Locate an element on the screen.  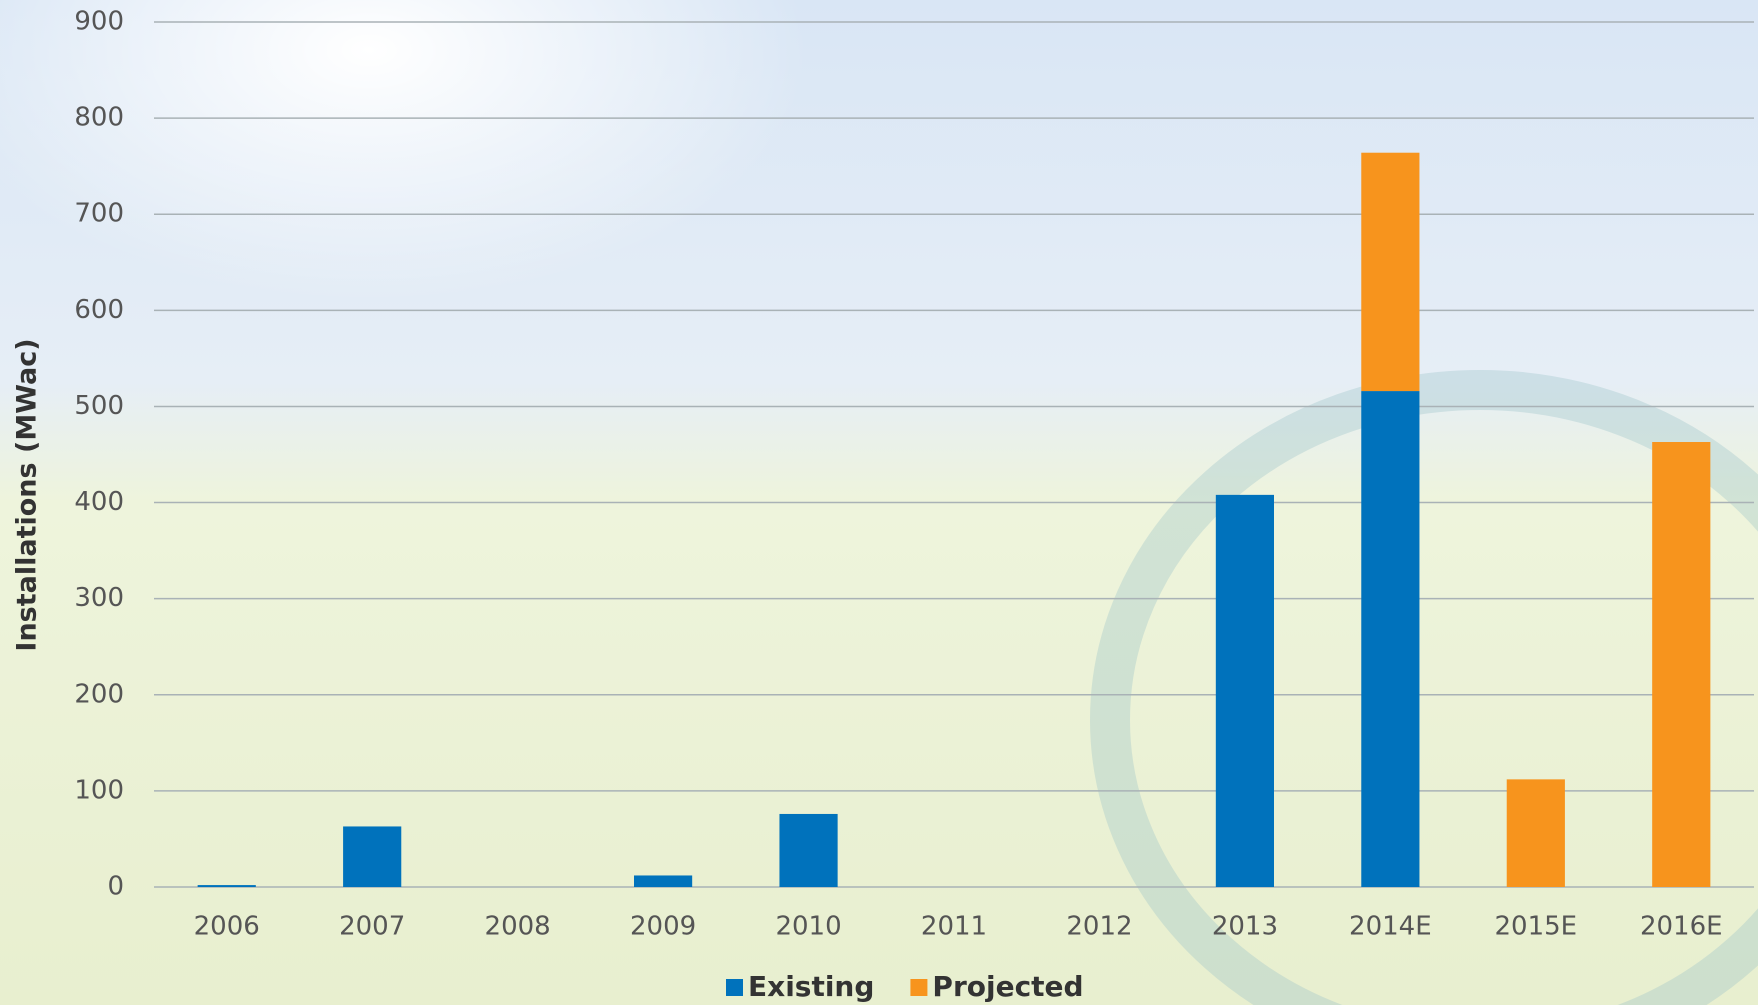
y-tick-label: 600 is located at coordinates (99, 310).